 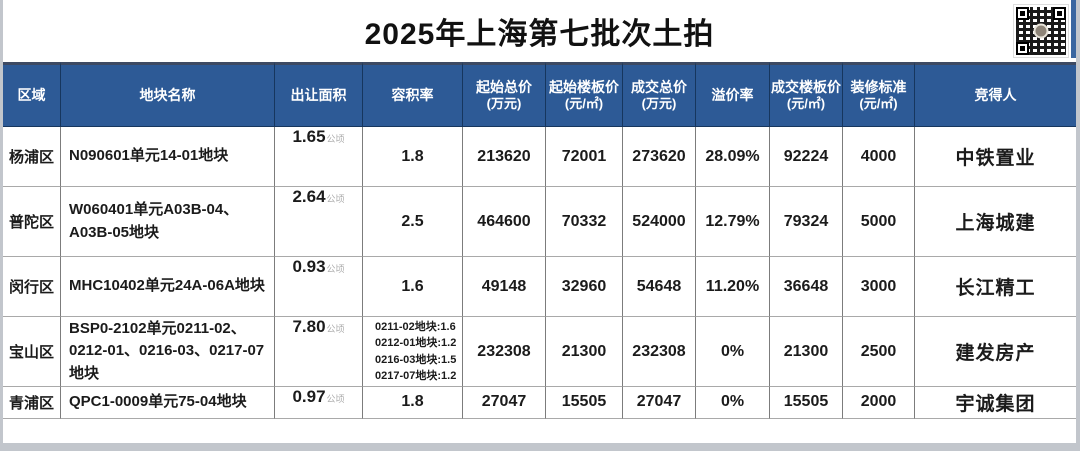 I want to click on col-header-decoration: 装修标准 (元/㎡), so click(x=879, y=94).